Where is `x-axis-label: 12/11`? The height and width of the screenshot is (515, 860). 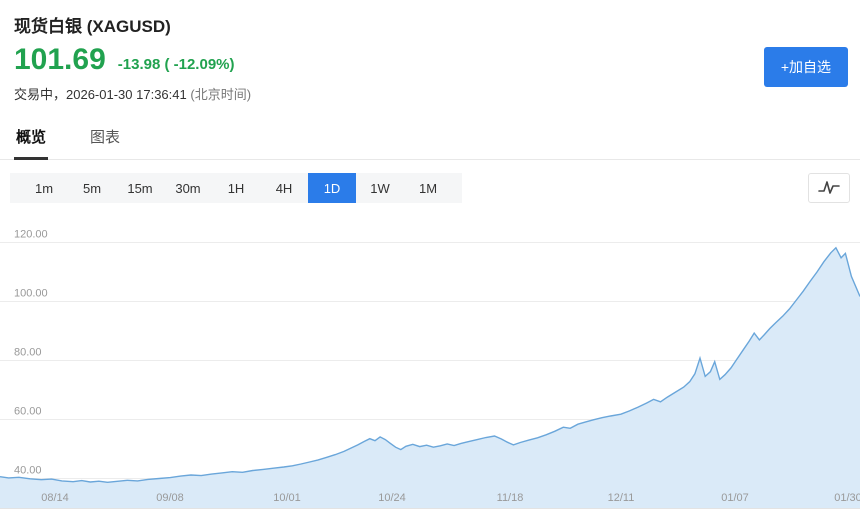 x-axis-label: 12/11 is located at coordinates (621, 498).